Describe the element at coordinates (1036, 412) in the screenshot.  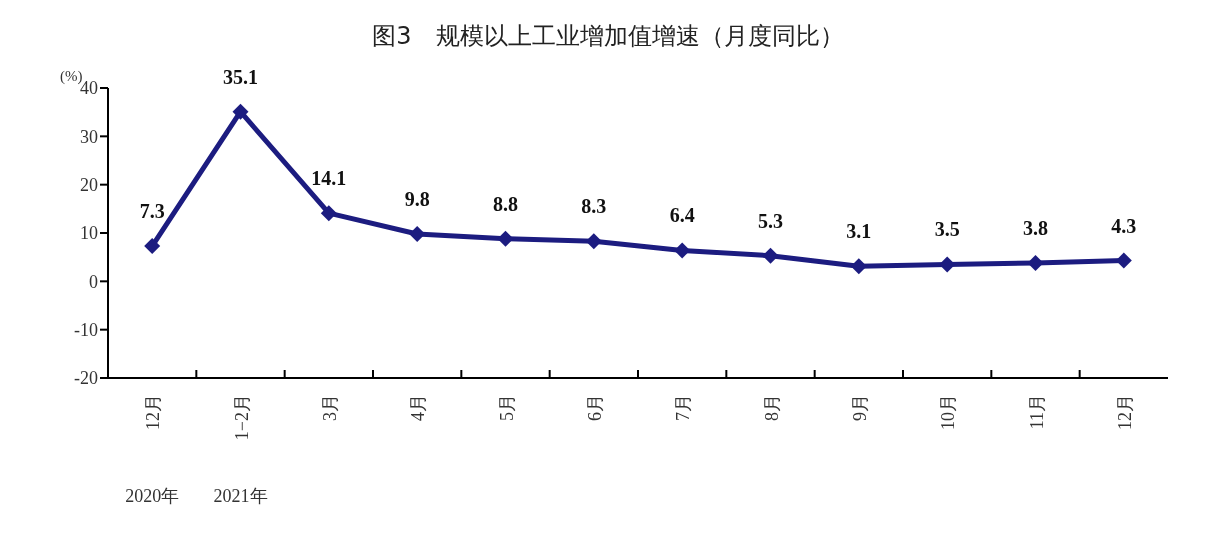
I see `x-tick-label: 11月` at that location.